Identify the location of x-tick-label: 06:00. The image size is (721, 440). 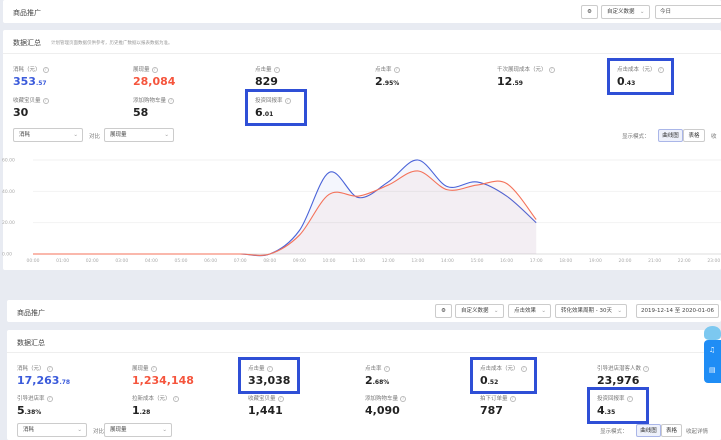
(210, 261).